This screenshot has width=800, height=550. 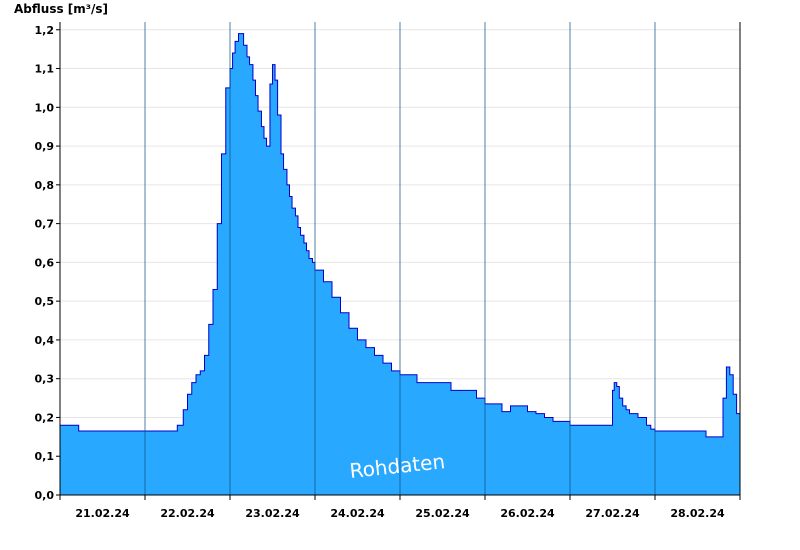 What do you see at coordinates (45, 495) in the screenshot?
I see `y-tick-label: 0,0` at bounding box center [45, 495].